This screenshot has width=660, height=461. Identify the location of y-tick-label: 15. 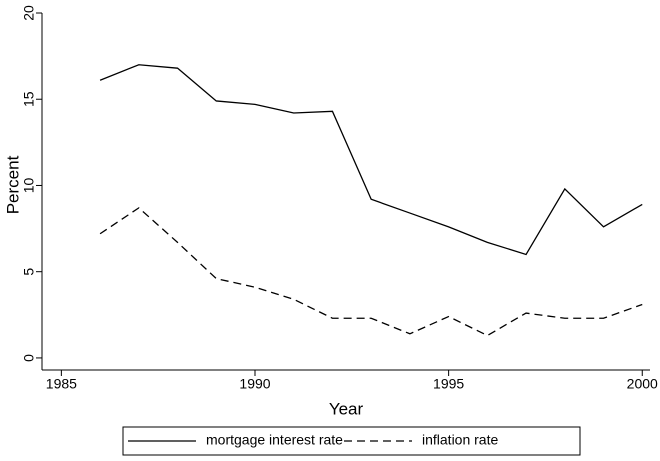
(29, 99).